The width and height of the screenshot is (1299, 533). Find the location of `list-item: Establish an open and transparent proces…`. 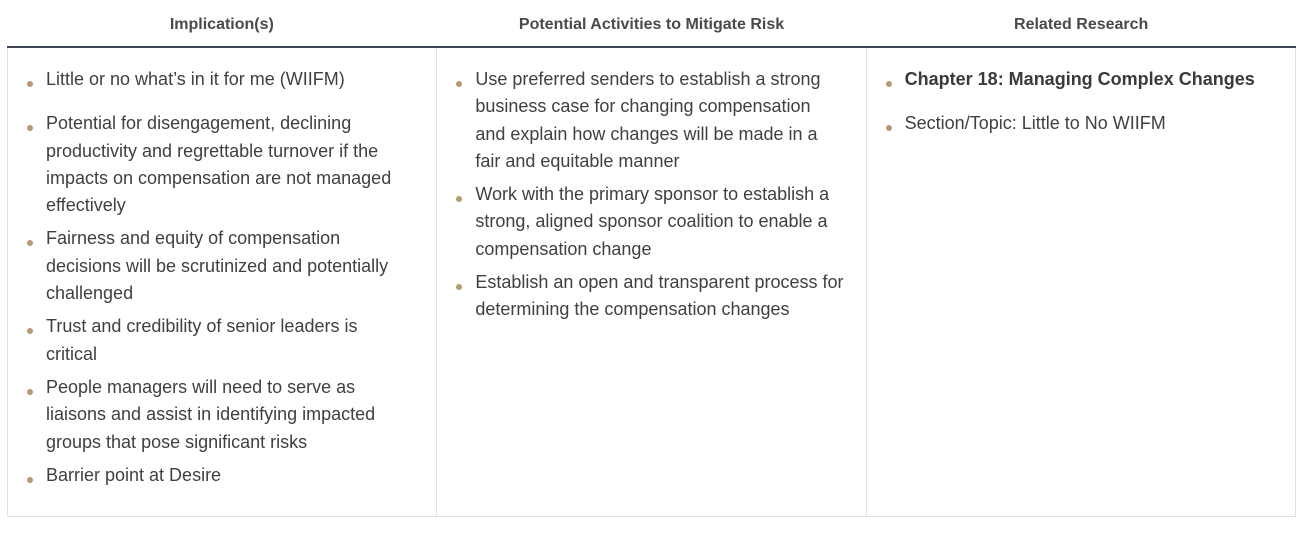

list-item: Establish an open and transparent proces… is located at coordinates (650, 296).